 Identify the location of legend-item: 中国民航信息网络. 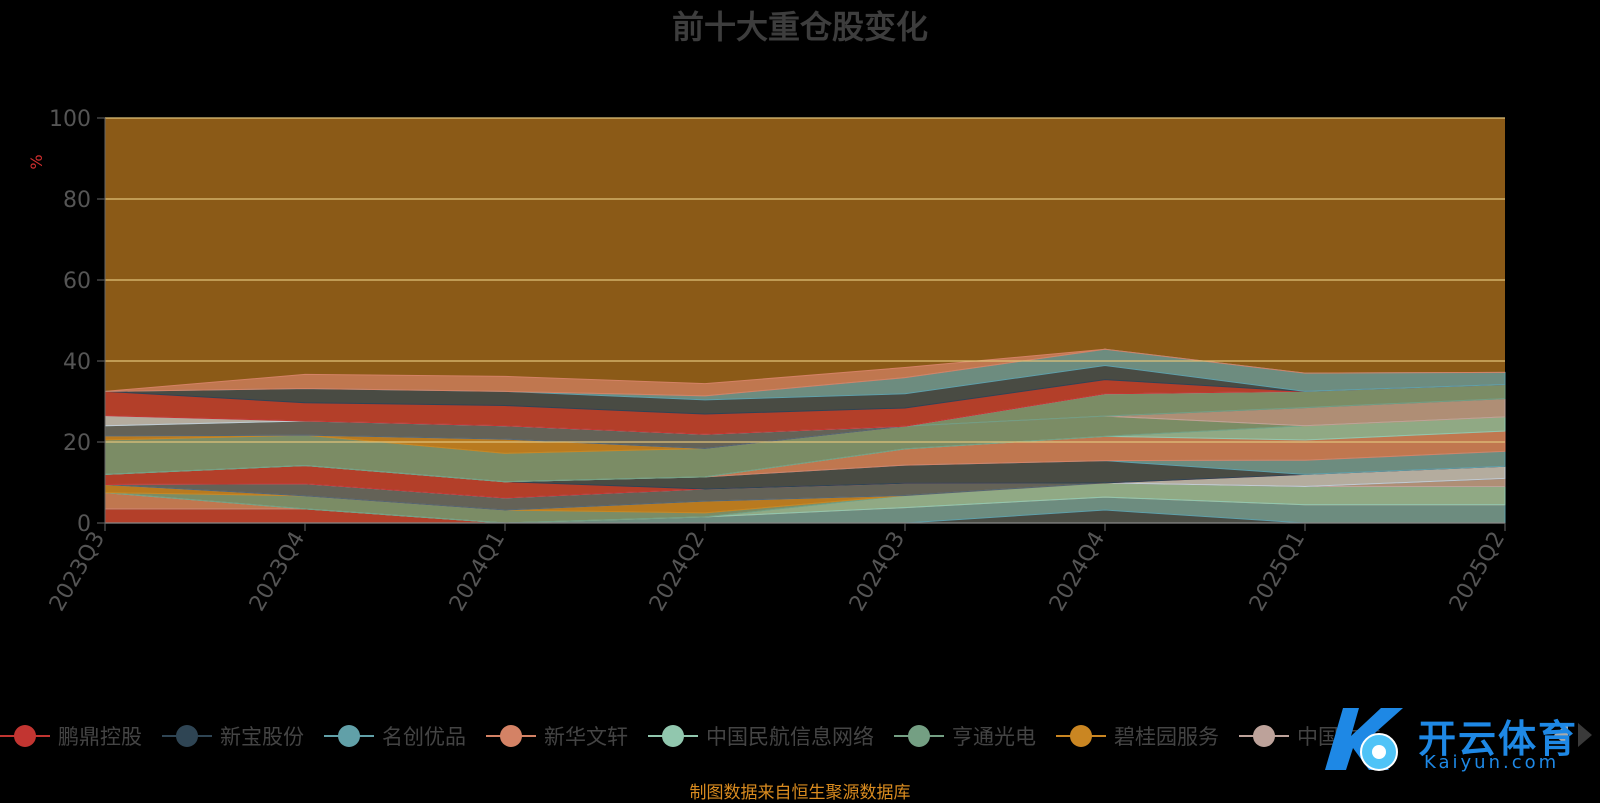
(761, 736).